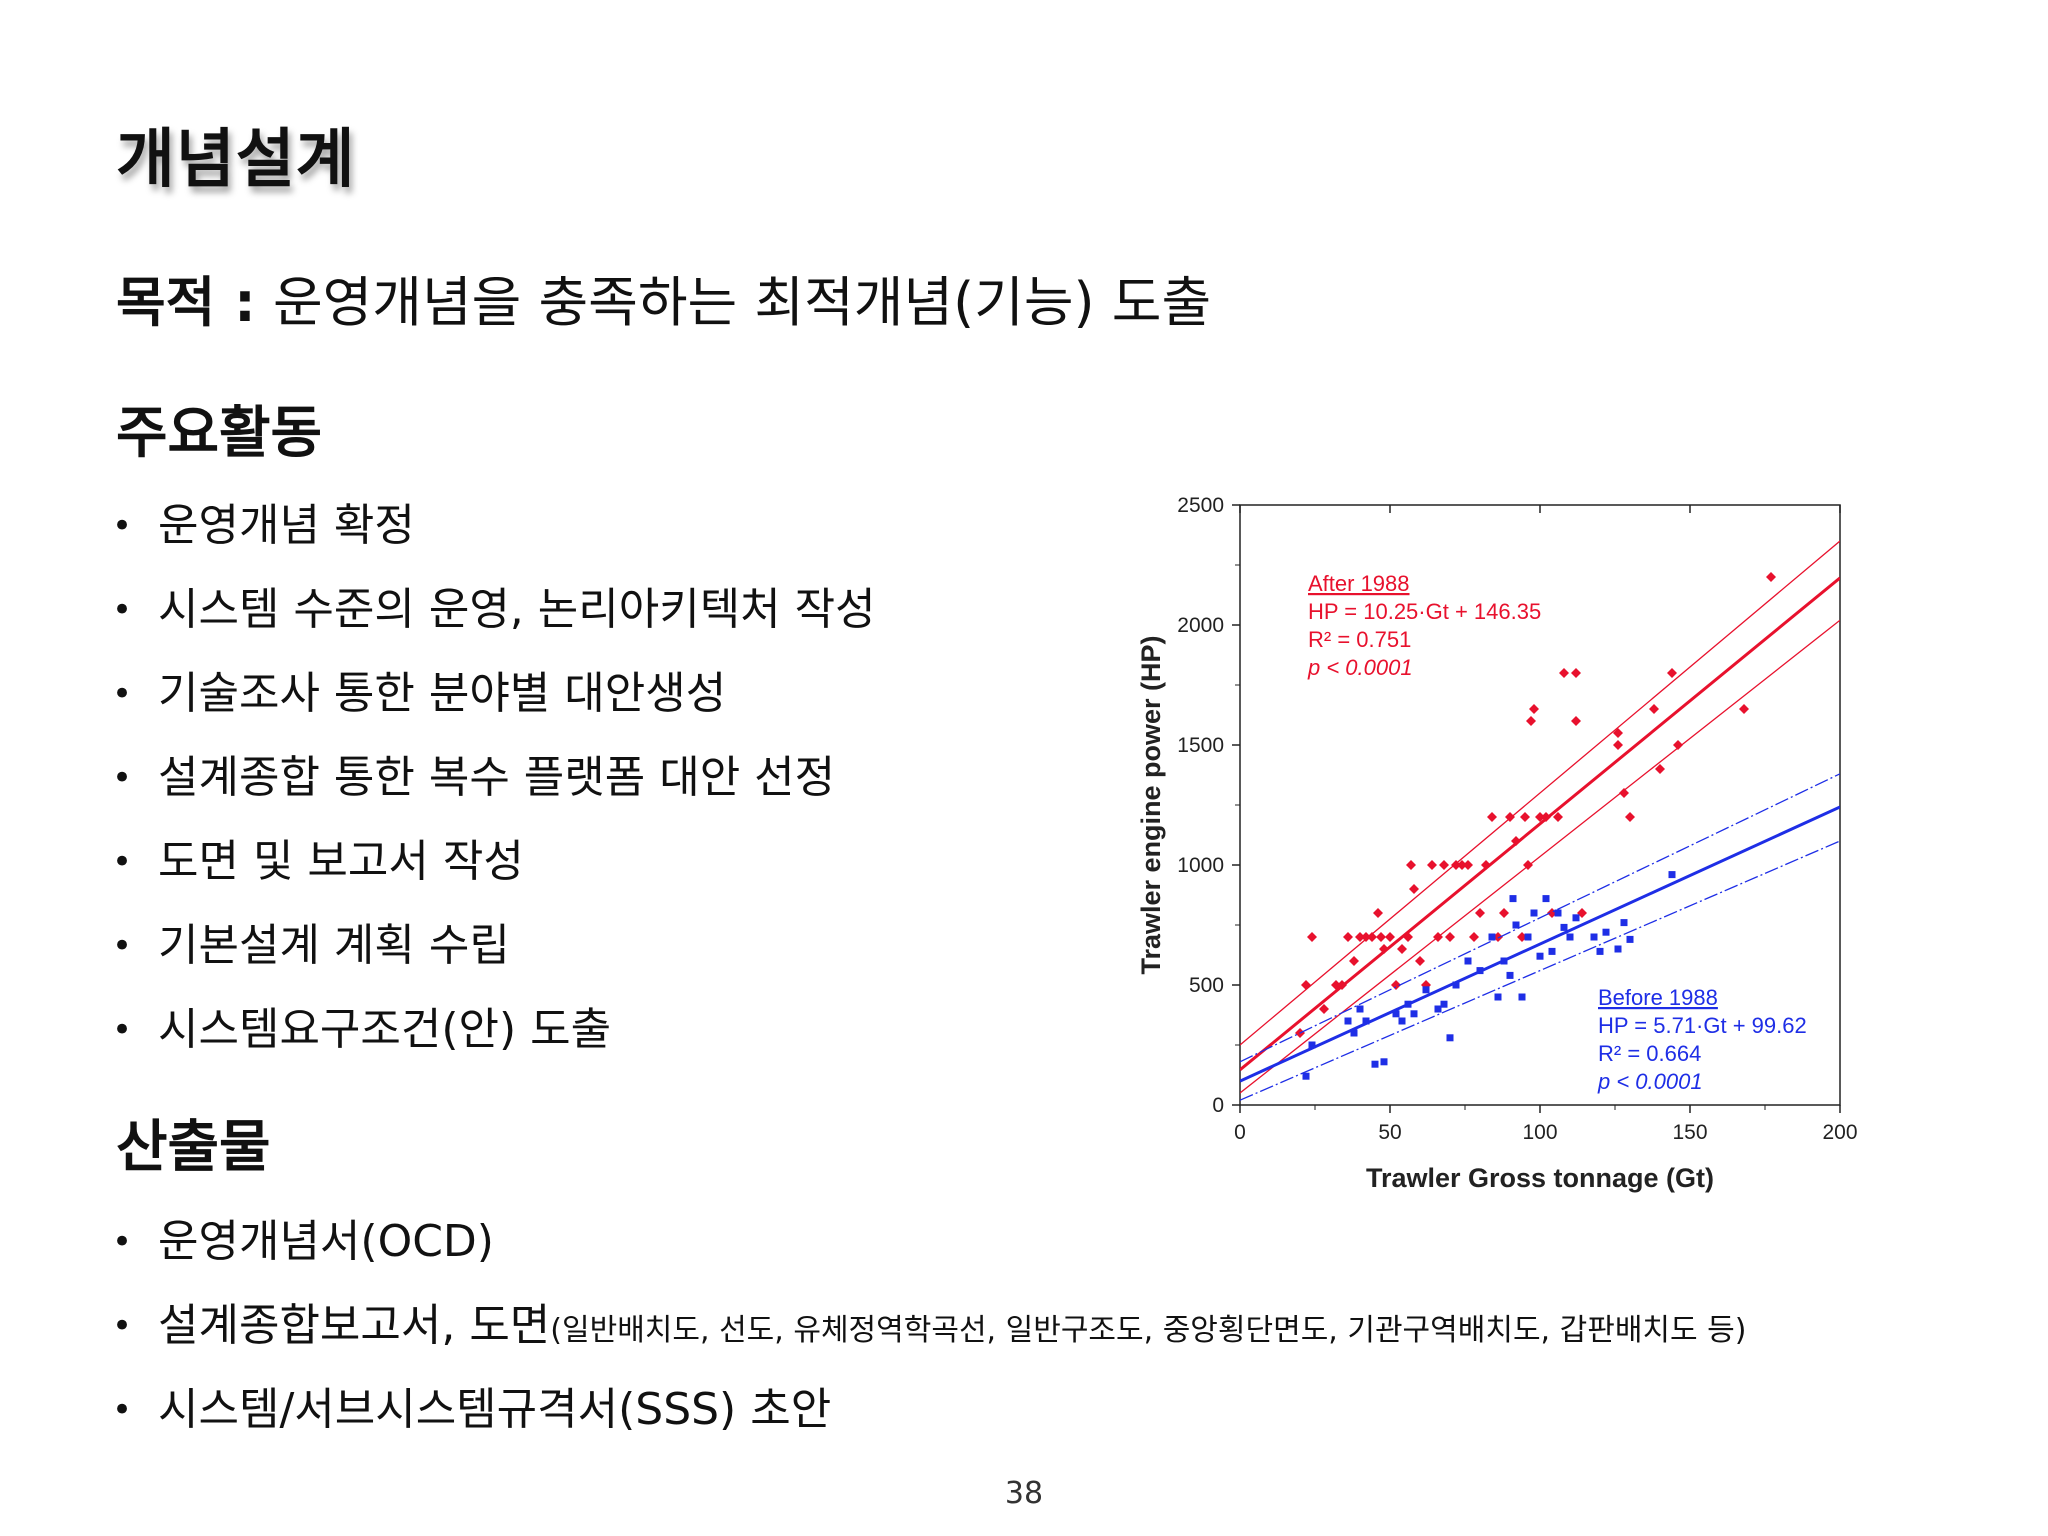  What do you see at coordinates (1658, 997) in the screenshot?
I see `before-annotation-title: Before 1988` at bounding box center [1658, 997].